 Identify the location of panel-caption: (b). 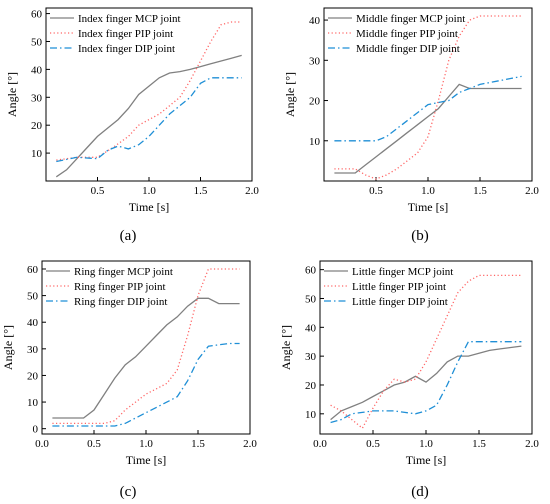
(420, 236).